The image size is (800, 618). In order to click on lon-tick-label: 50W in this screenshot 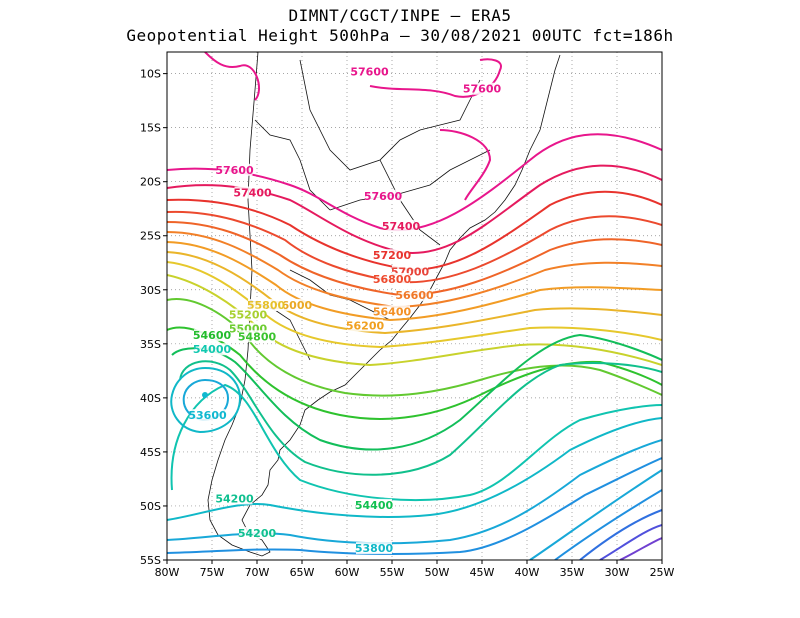, I will do `click(437, 572)`.